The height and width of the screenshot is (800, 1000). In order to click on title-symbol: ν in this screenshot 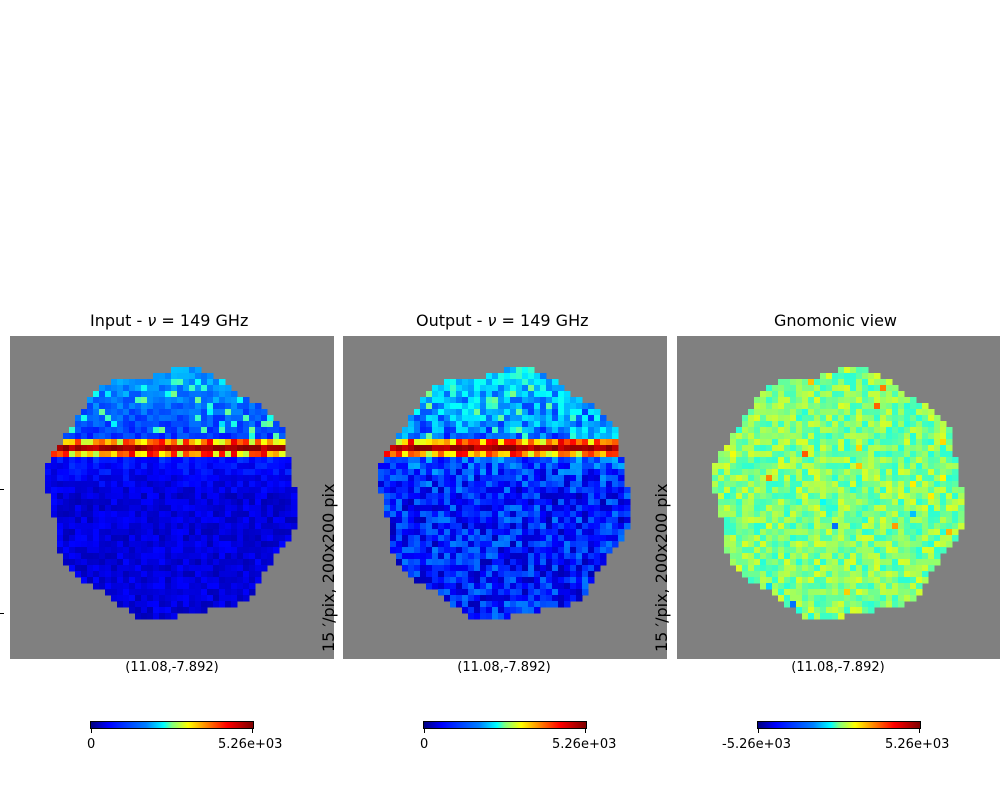, I will do `click(152, 320)`.